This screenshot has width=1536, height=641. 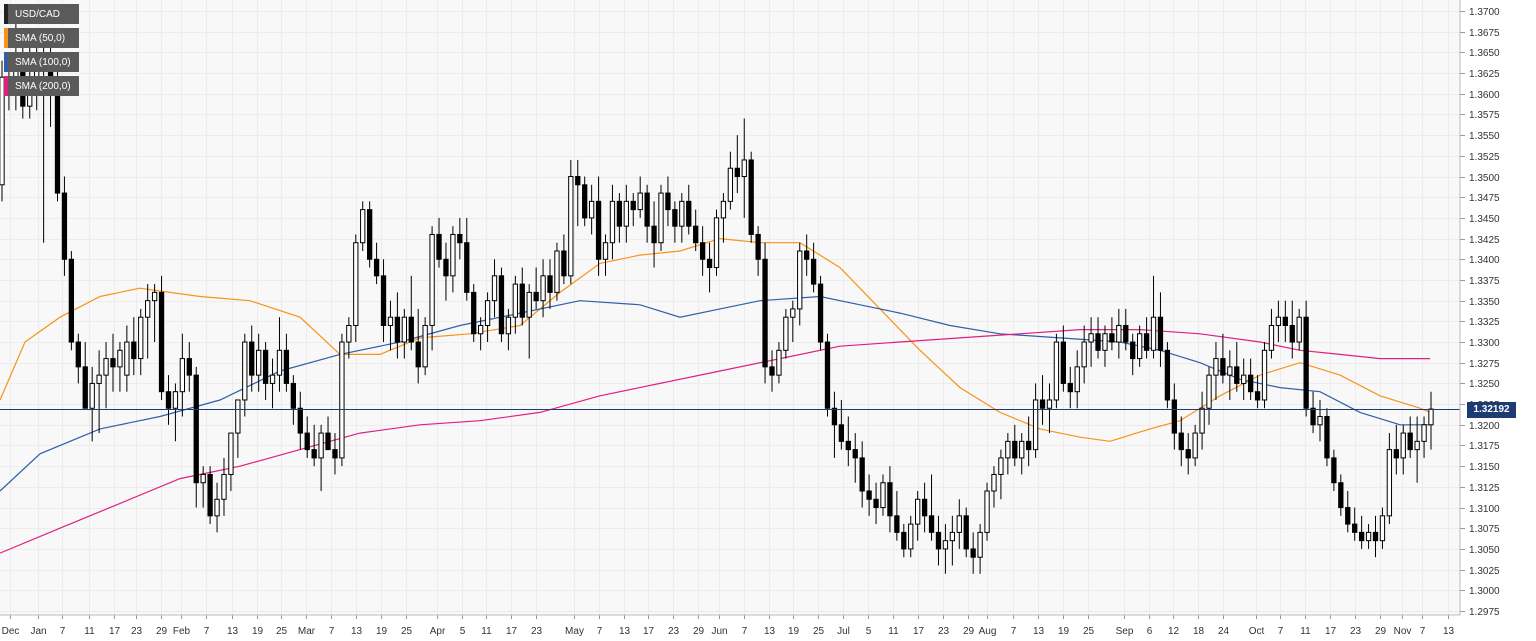 I want to click on y-tick-label: 1.3550, so click(x=1484, y=136).